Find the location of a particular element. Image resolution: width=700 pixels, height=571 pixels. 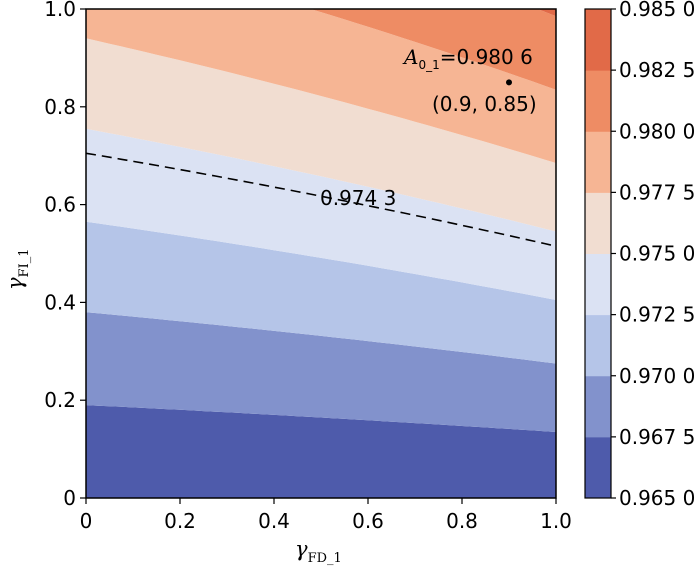

colorbar is located at coordinates (598, 254).